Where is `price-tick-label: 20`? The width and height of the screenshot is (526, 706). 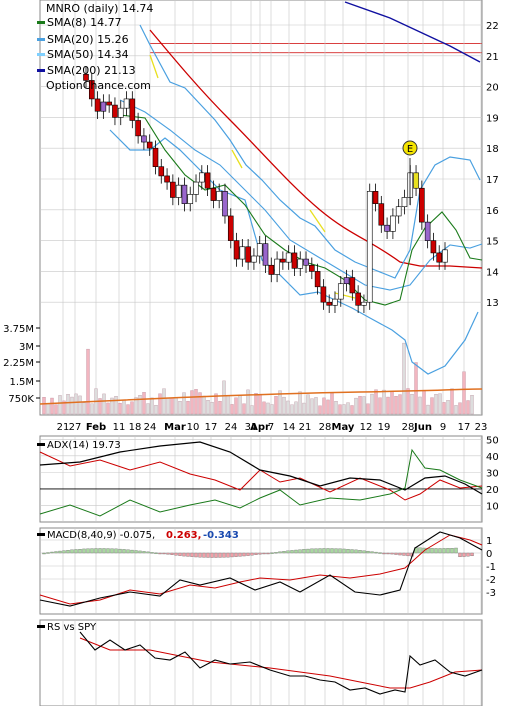 price-tick-label: 20 is located at coordinates (492, 88).